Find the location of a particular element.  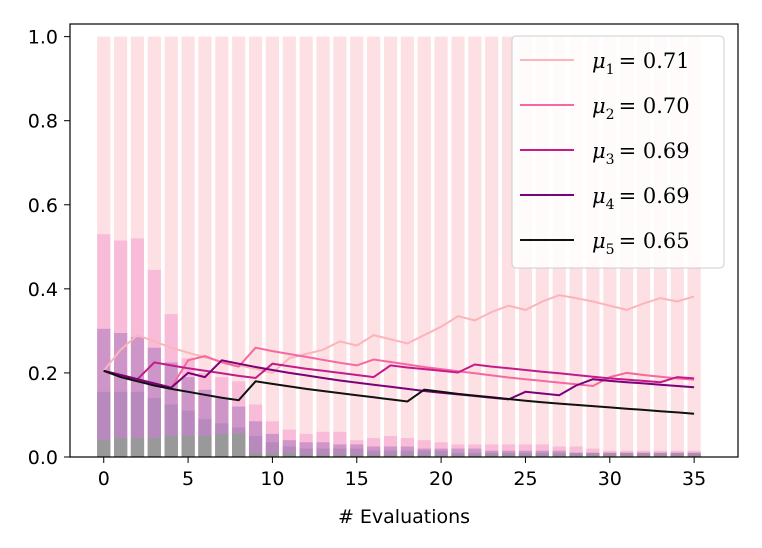

x-tick-label-35: 35 is located at coordinates (694, 479).